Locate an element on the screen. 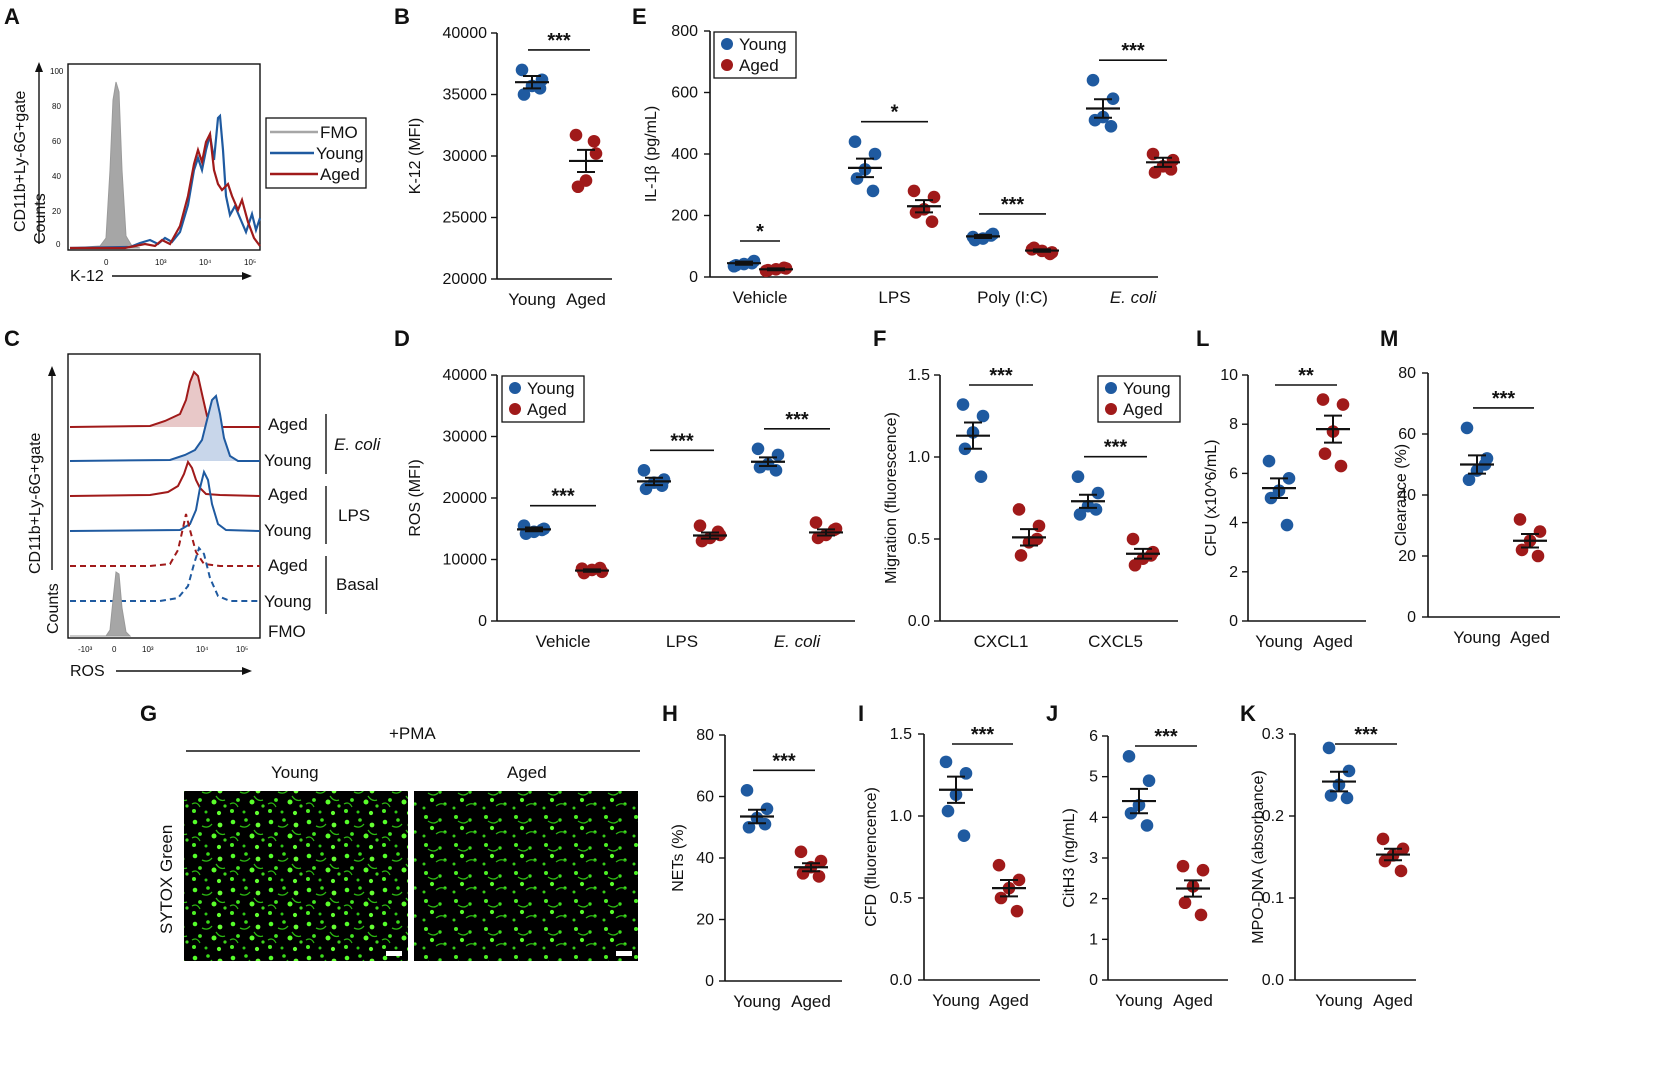  xtick-a: 0 is located at coordinates (106, 262).